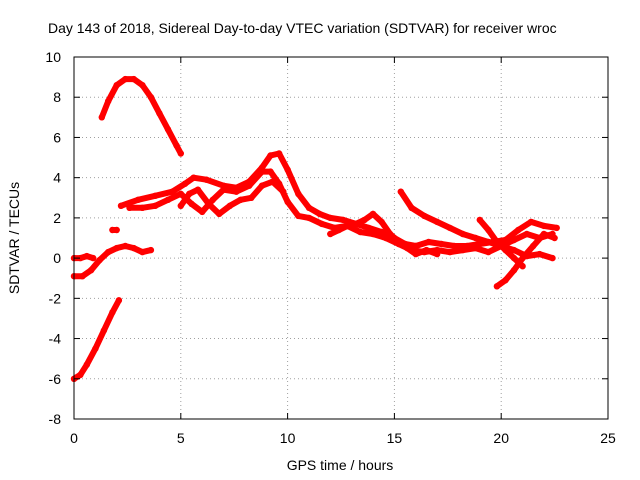  What do you see at coordinates (57, 137) in the screenshot?
I see `y-tick-label: 6` at bounding box center [57, 137].